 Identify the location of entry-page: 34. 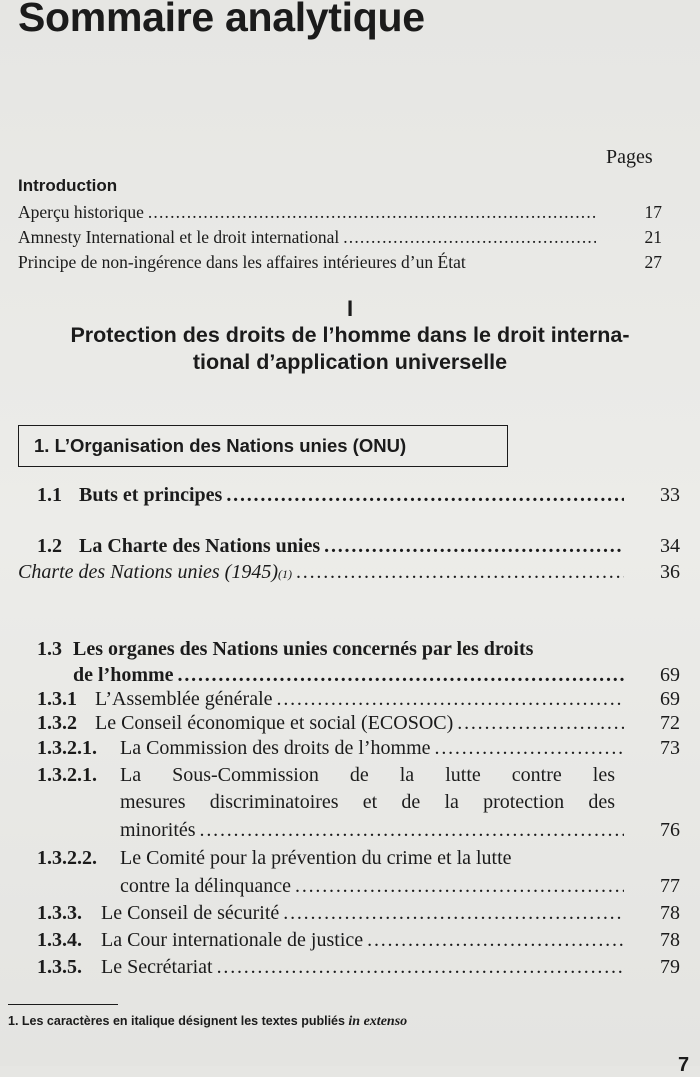
(670, 546).